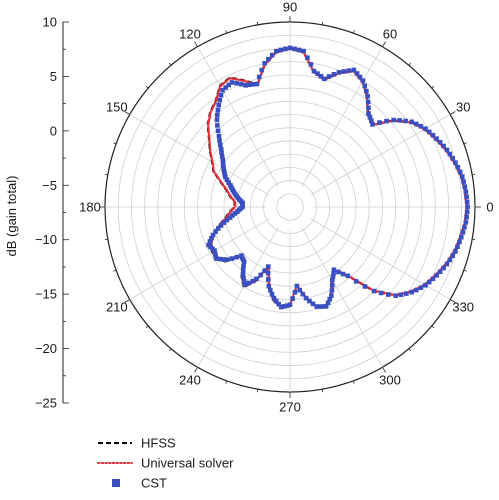  What do you see at coordinates (158, 443) in the screenshot?
I see `legend-label: HFSS` at bounding box center [158, 443].